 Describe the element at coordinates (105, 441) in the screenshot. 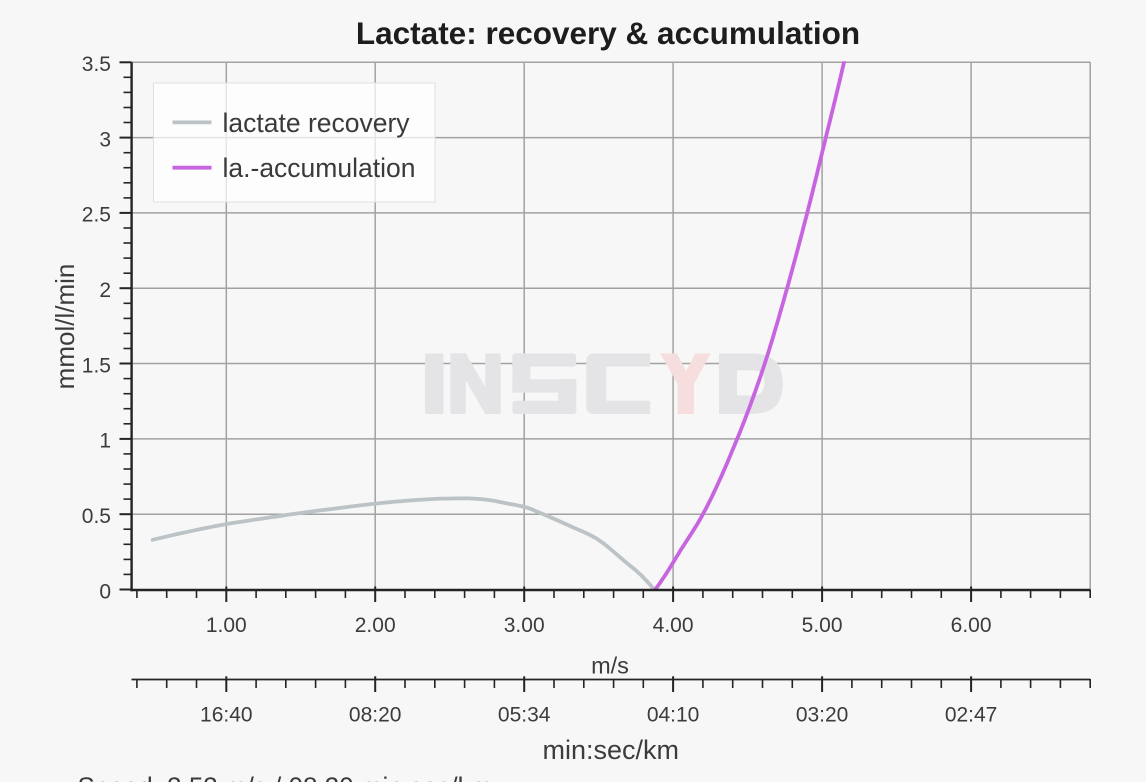

I see `svg-text: 1` at that location.